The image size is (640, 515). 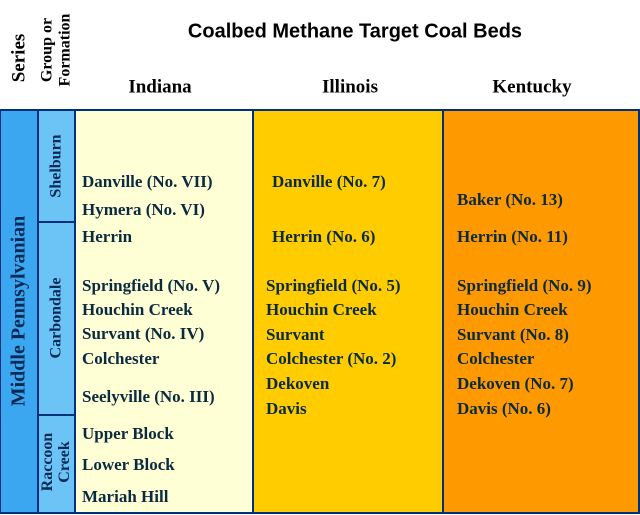 I want to click on group-label: Shelburn, so click(x=56, y=165).